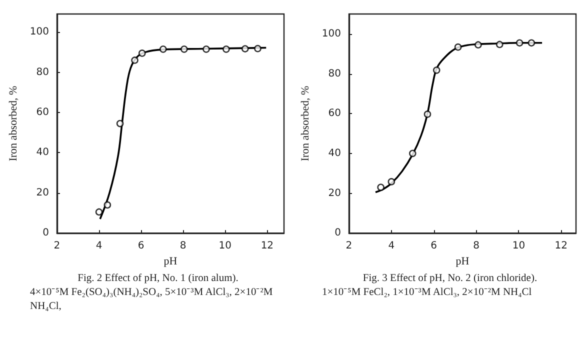 The image size is (585, 346). I want to click on caption: Fig. 2 Effect of pH, No. 1 (iron alum)., so click(158, 279).